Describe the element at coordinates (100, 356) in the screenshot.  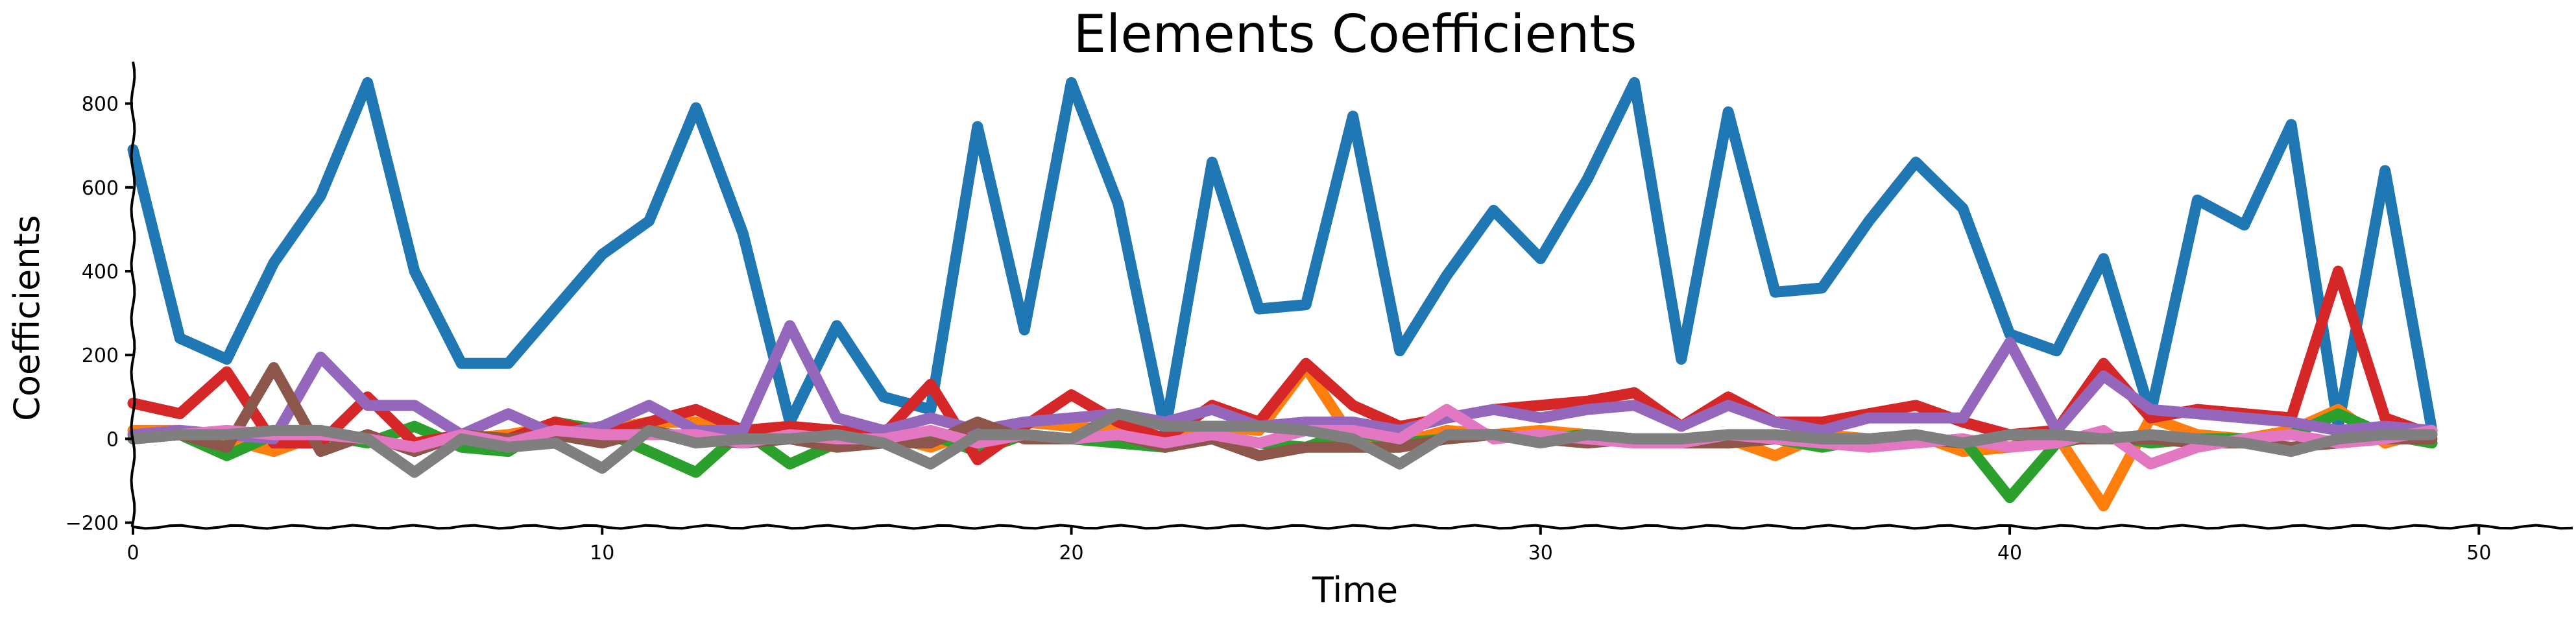
I see `y-tick-label: 200` at that location.